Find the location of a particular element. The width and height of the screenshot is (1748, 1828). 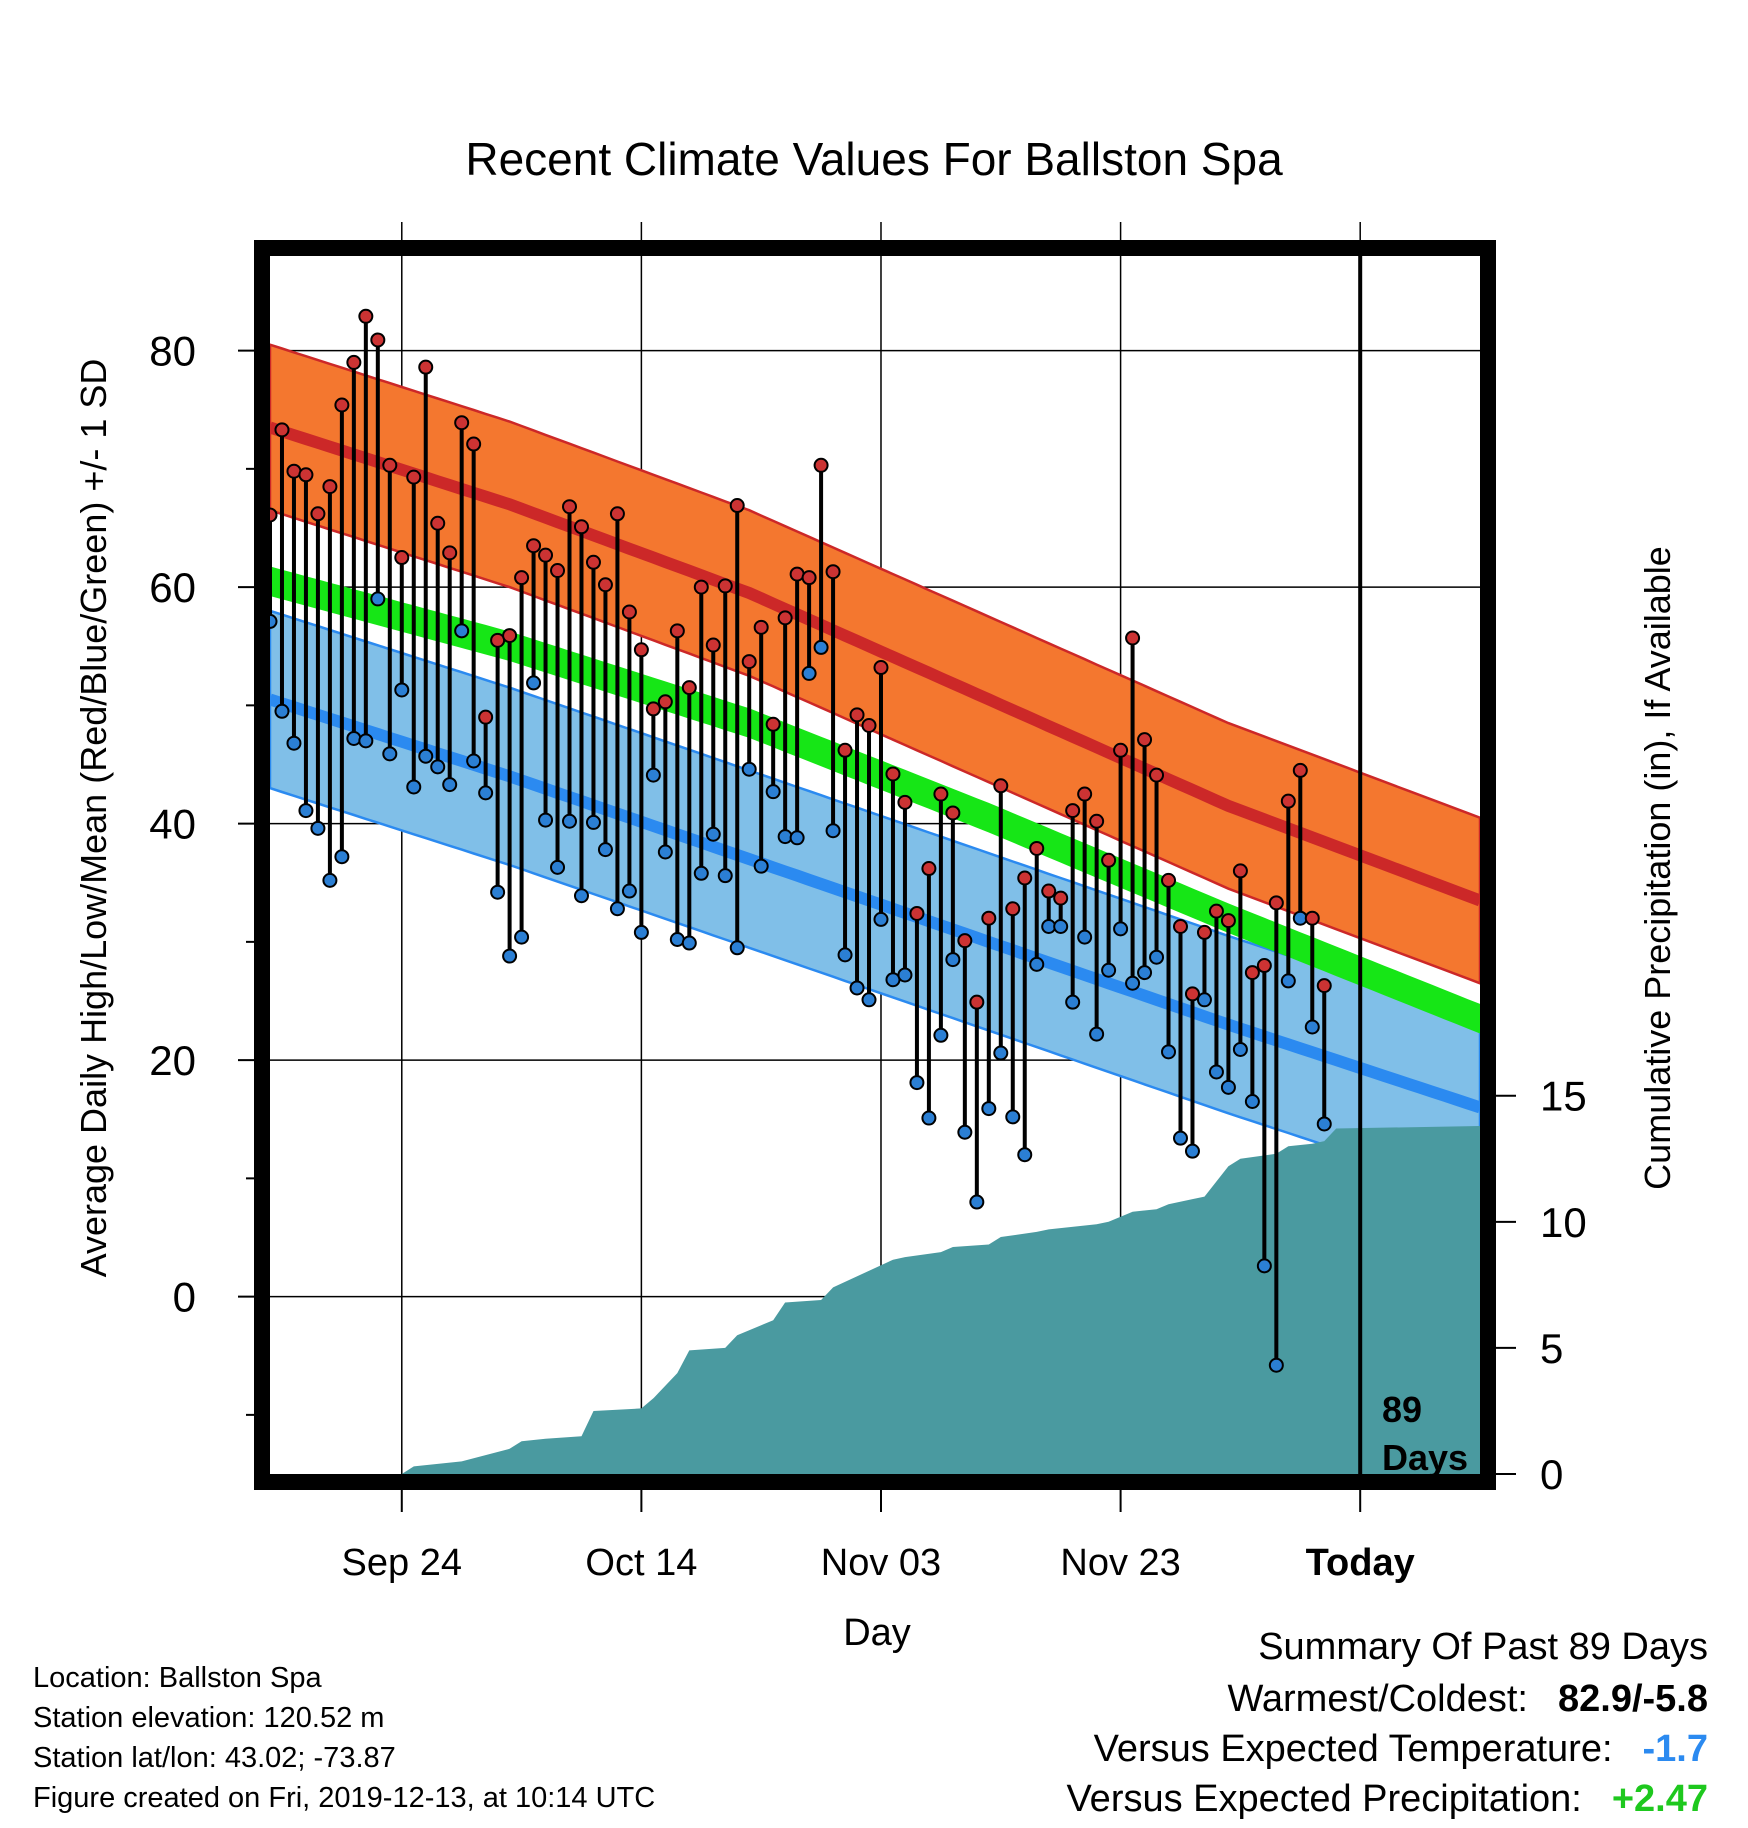

x-tick-label-0: Sep 24 is located at coordinates (402, 1563).